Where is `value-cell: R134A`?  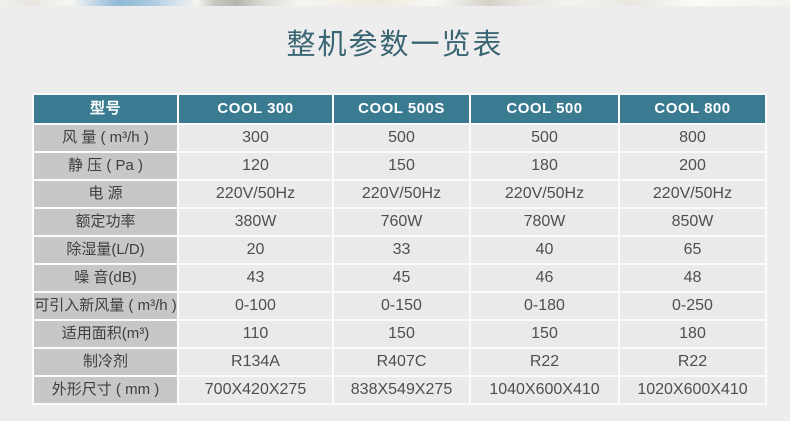
value-cell: R134A is located at coordinates (255, 362).